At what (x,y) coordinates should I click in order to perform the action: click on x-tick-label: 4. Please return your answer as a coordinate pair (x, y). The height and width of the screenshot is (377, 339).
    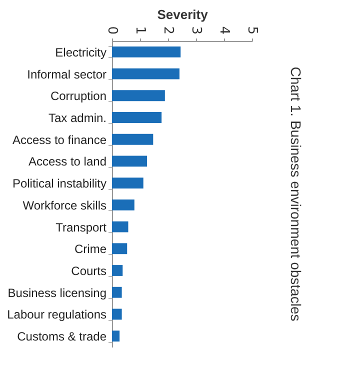
    Looking at the image, I should click on (224, 30).